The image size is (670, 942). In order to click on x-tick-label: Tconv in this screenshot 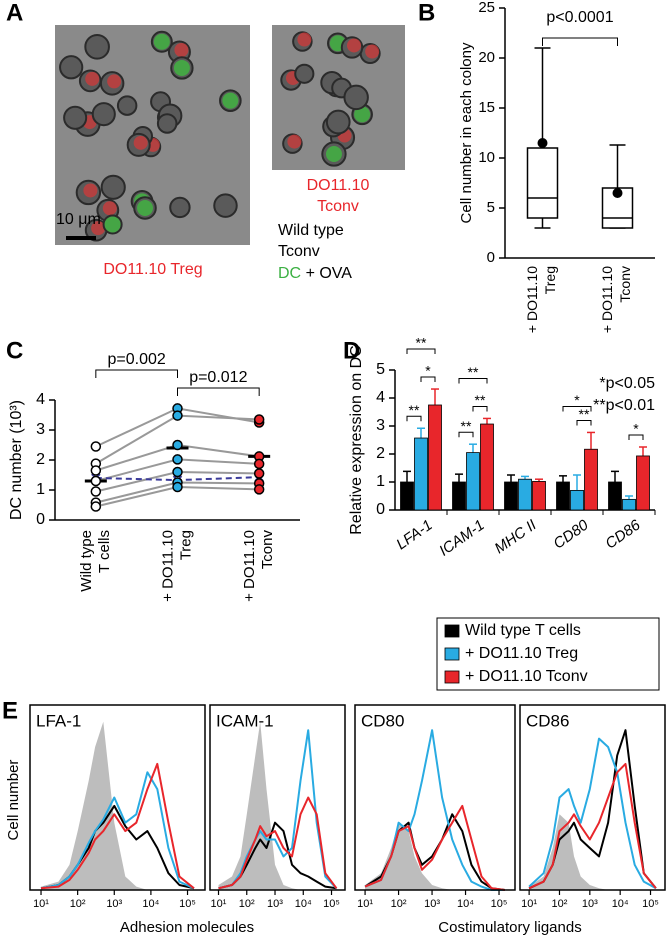, I will do `click(267, 550)`.